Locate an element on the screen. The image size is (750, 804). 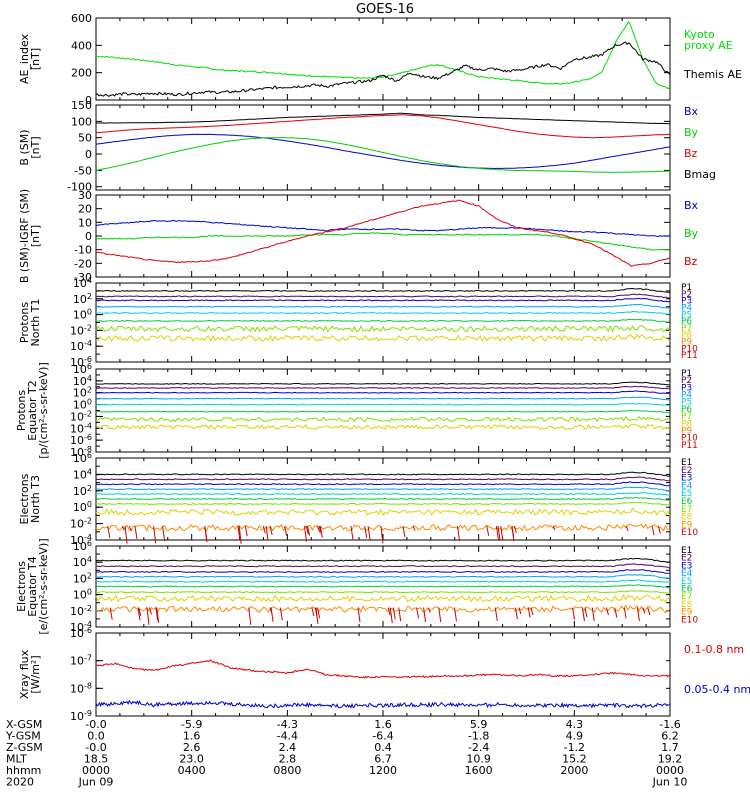
table-cell: 2.4 is located at coordinates (288, 747).